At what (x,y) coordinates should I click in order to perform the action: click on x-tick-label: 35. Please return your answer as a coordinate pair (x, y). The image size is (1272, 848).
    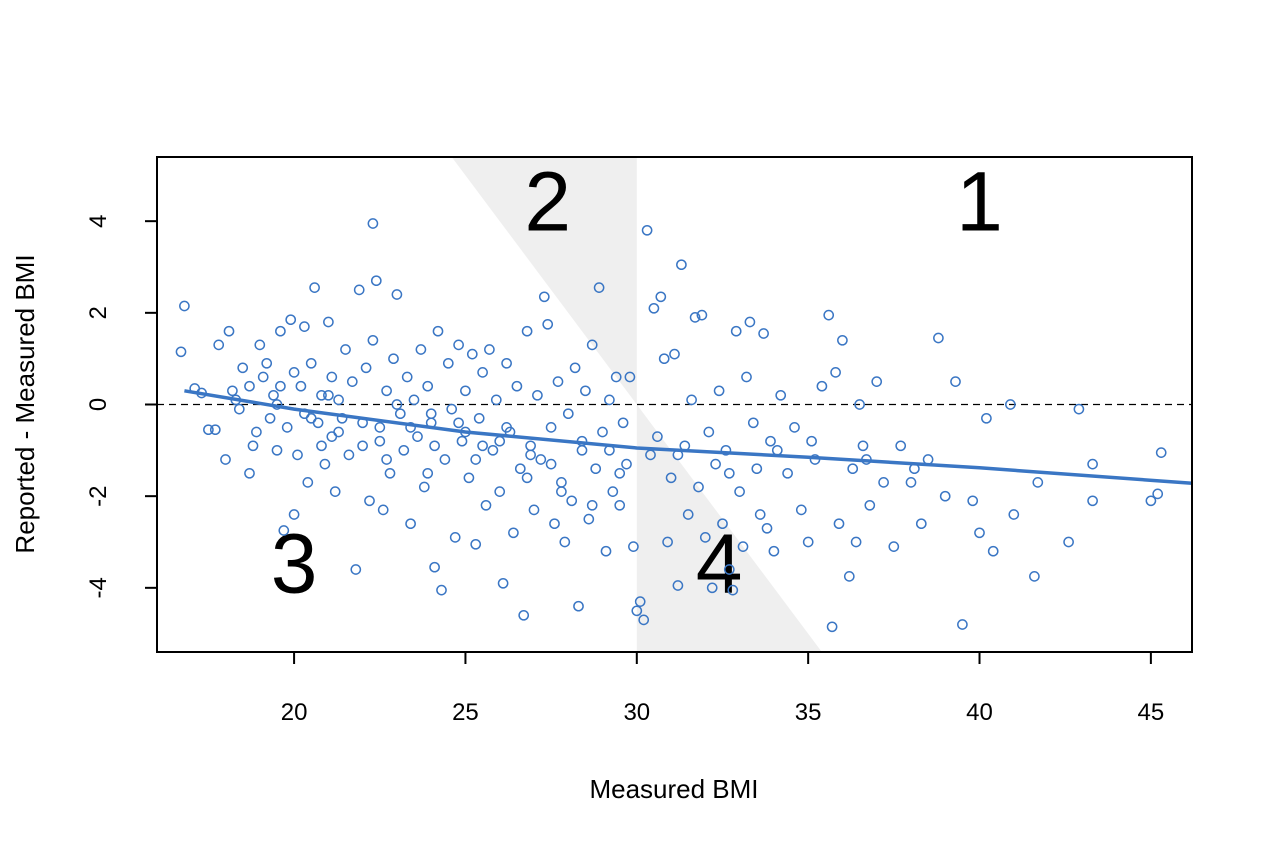
    Looking at the image, I should click on (808, 712).